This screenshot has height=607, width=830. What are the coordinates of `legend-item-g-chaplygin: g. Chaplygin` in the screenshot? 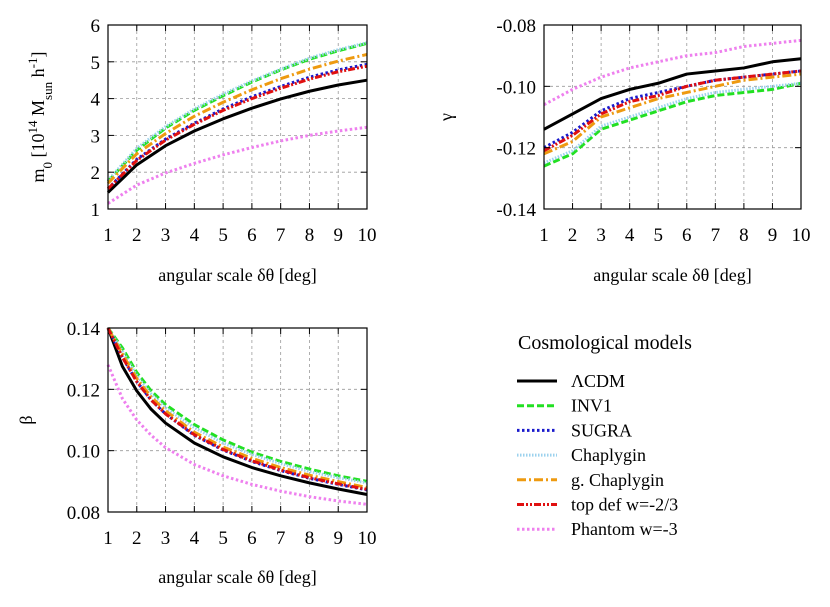 It's located at (590, 480).